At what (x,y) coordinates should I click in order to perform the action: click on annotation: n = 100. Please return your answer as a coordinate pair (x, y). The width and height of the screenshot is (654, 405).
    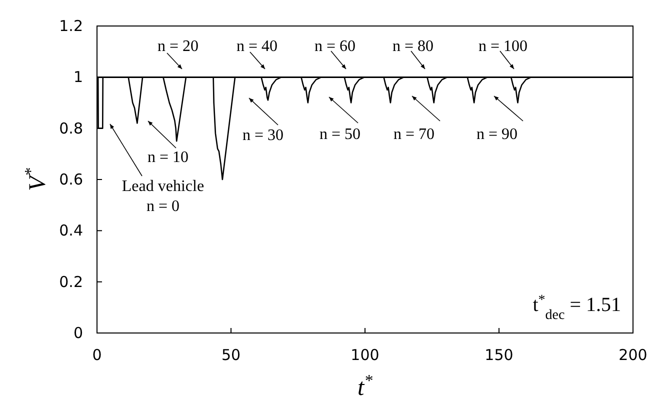
    Looking at the image, I should click on (503, 46).